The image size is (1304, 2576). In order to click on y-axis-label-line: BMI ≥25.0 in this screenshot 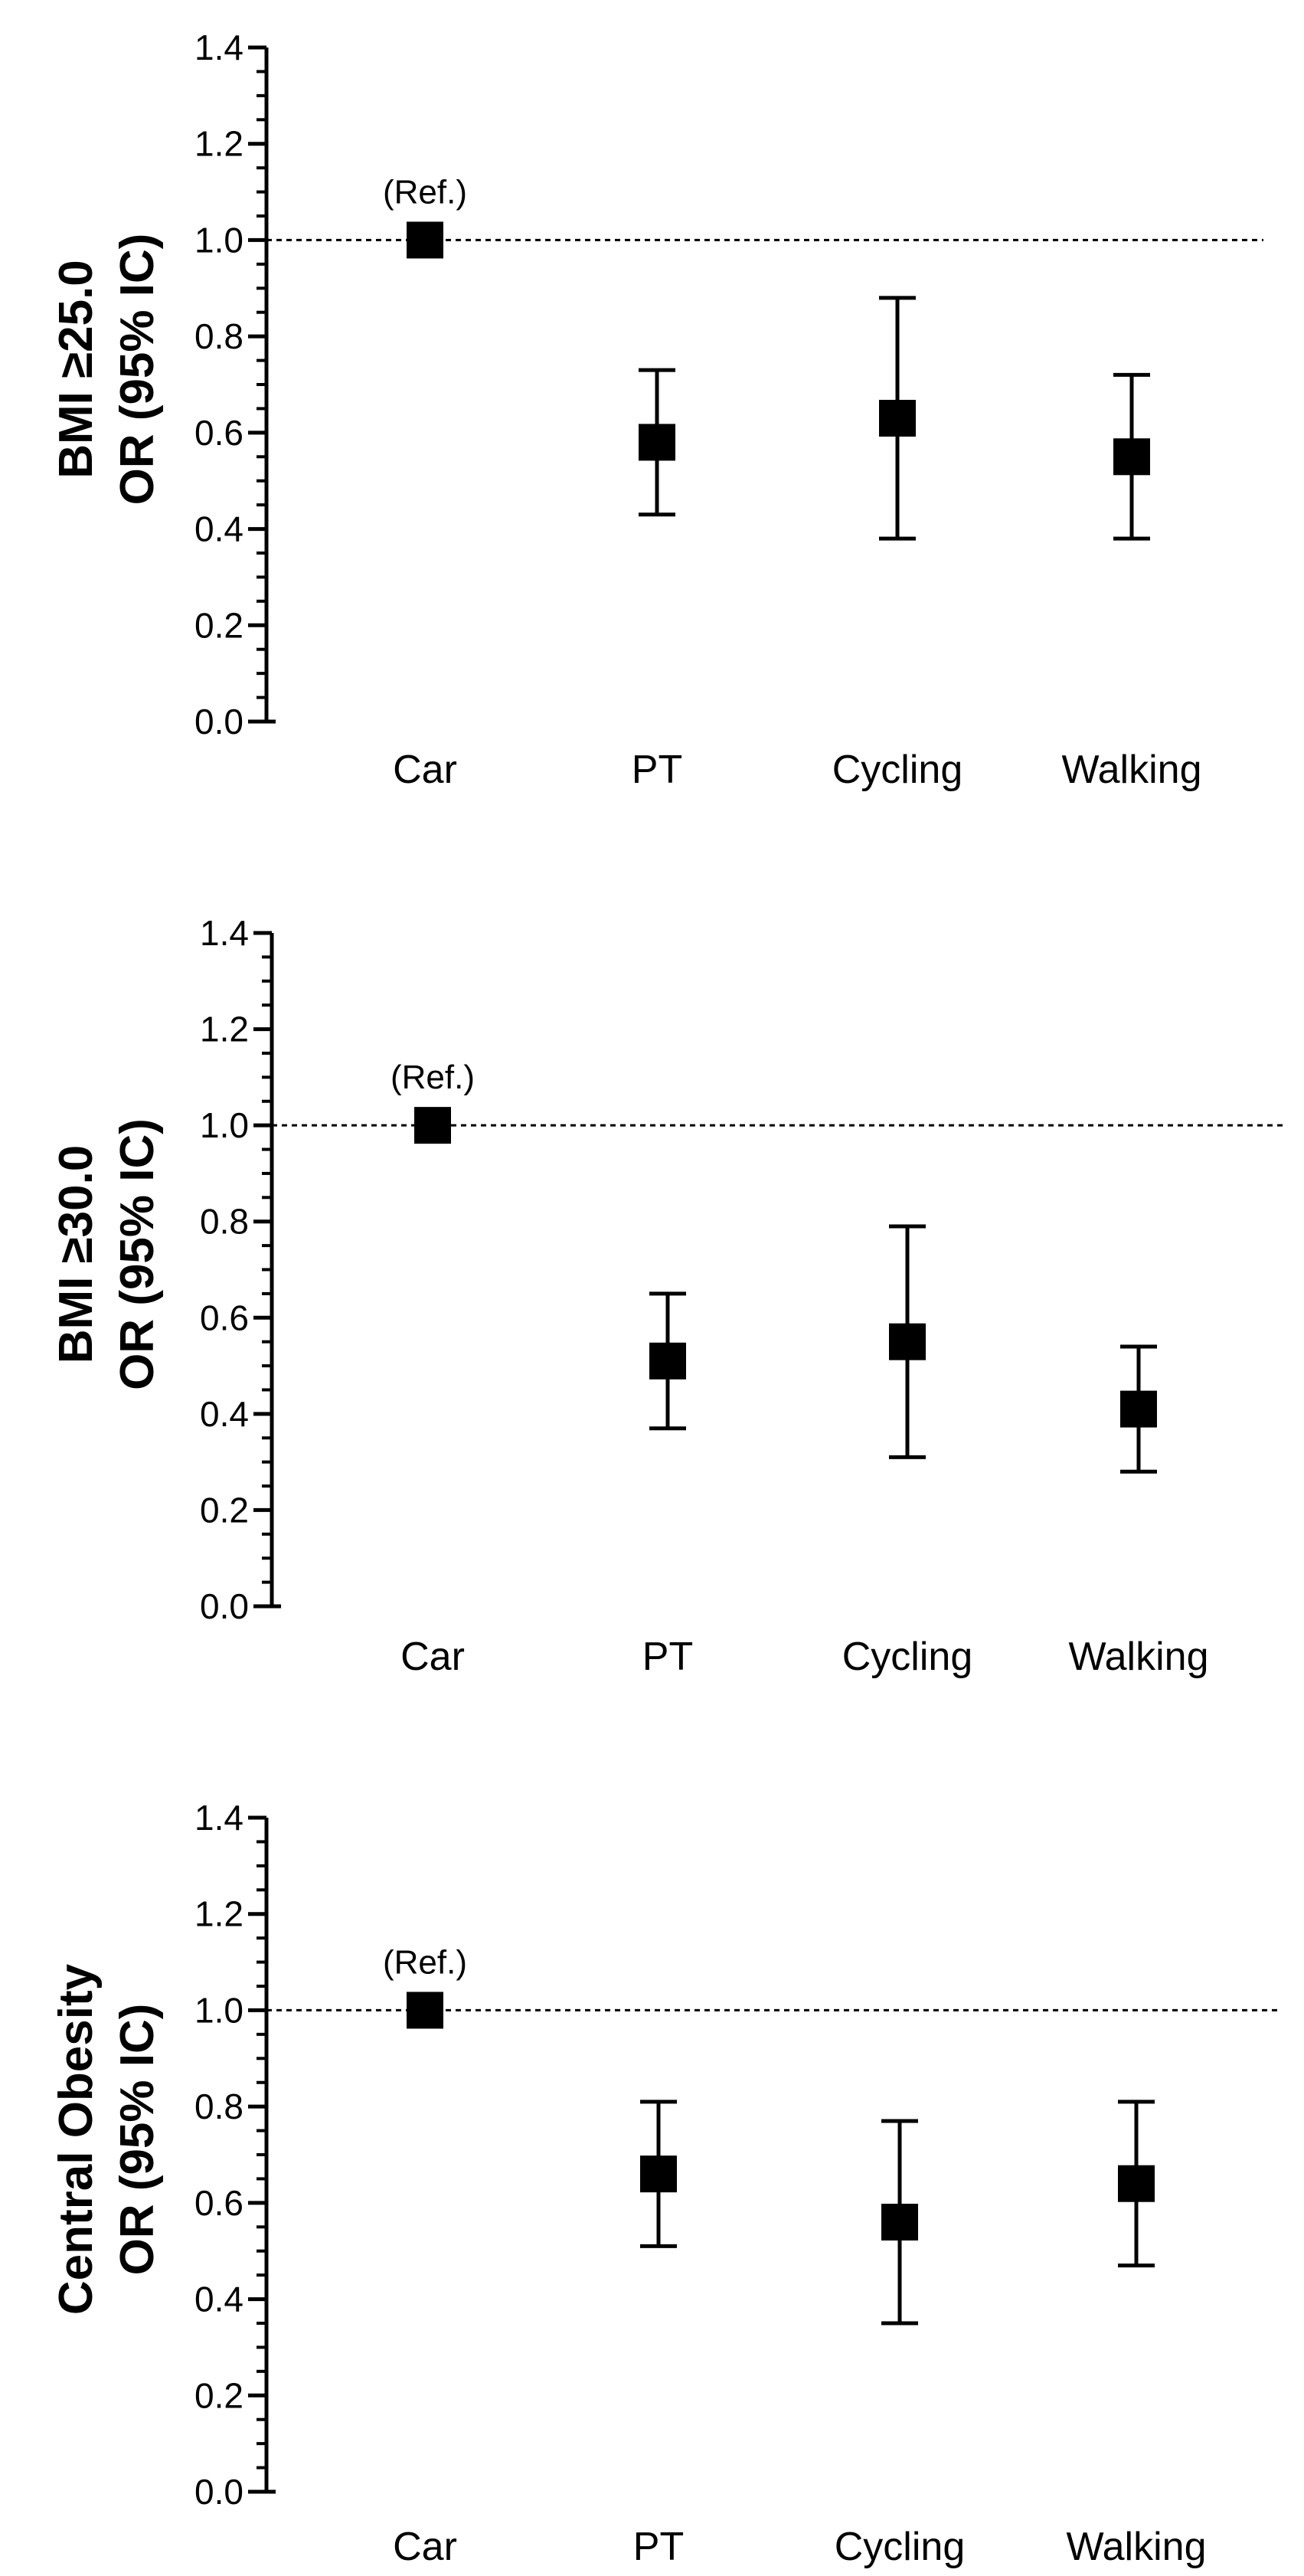, I will do `click(76, 369)`.